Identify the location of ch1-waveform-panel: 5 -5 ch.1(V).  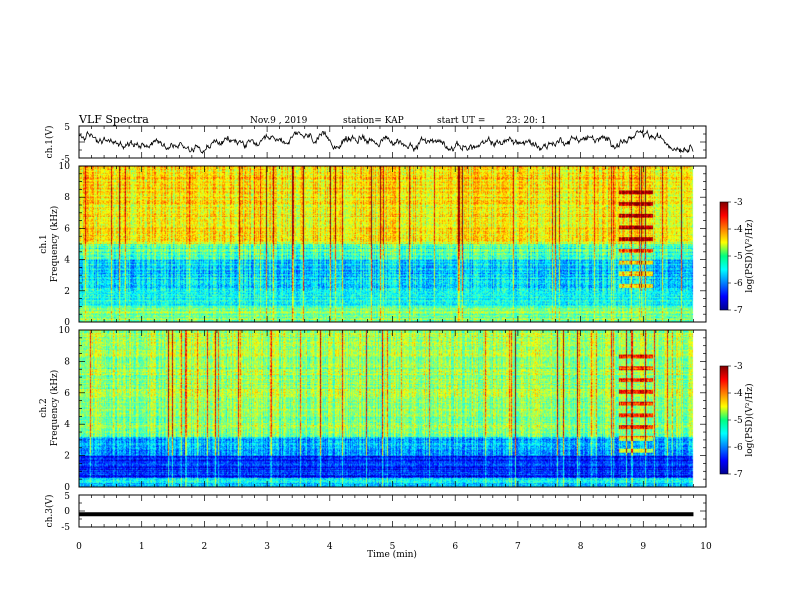
(375, 144).